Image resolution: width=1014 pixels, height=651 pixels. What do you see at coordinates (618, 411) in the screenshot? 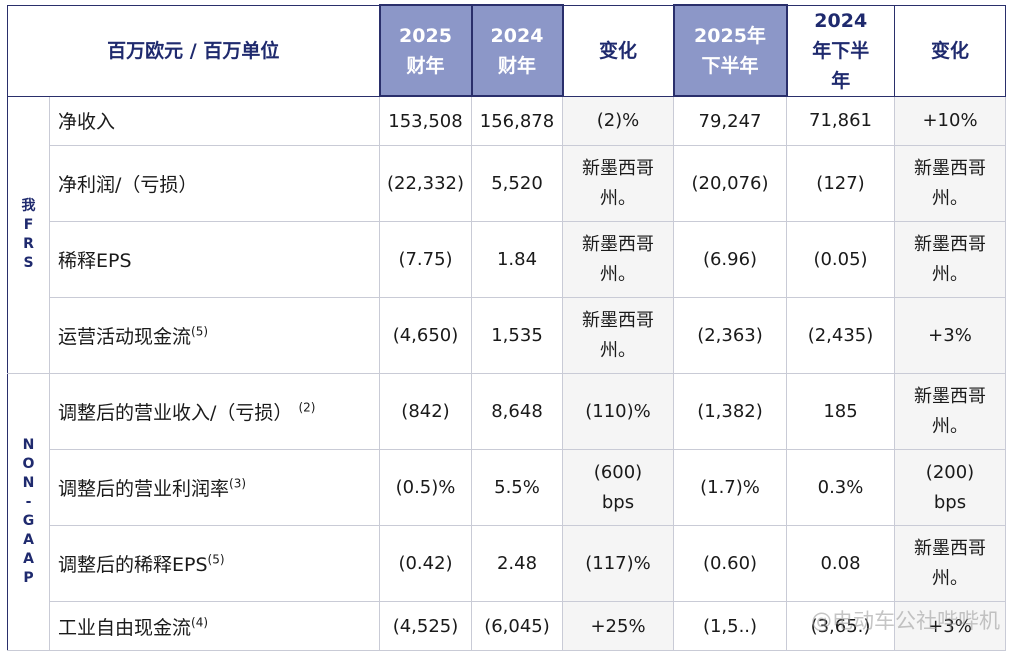
I see `cell: (110)%` at bounding box center [618, 411].